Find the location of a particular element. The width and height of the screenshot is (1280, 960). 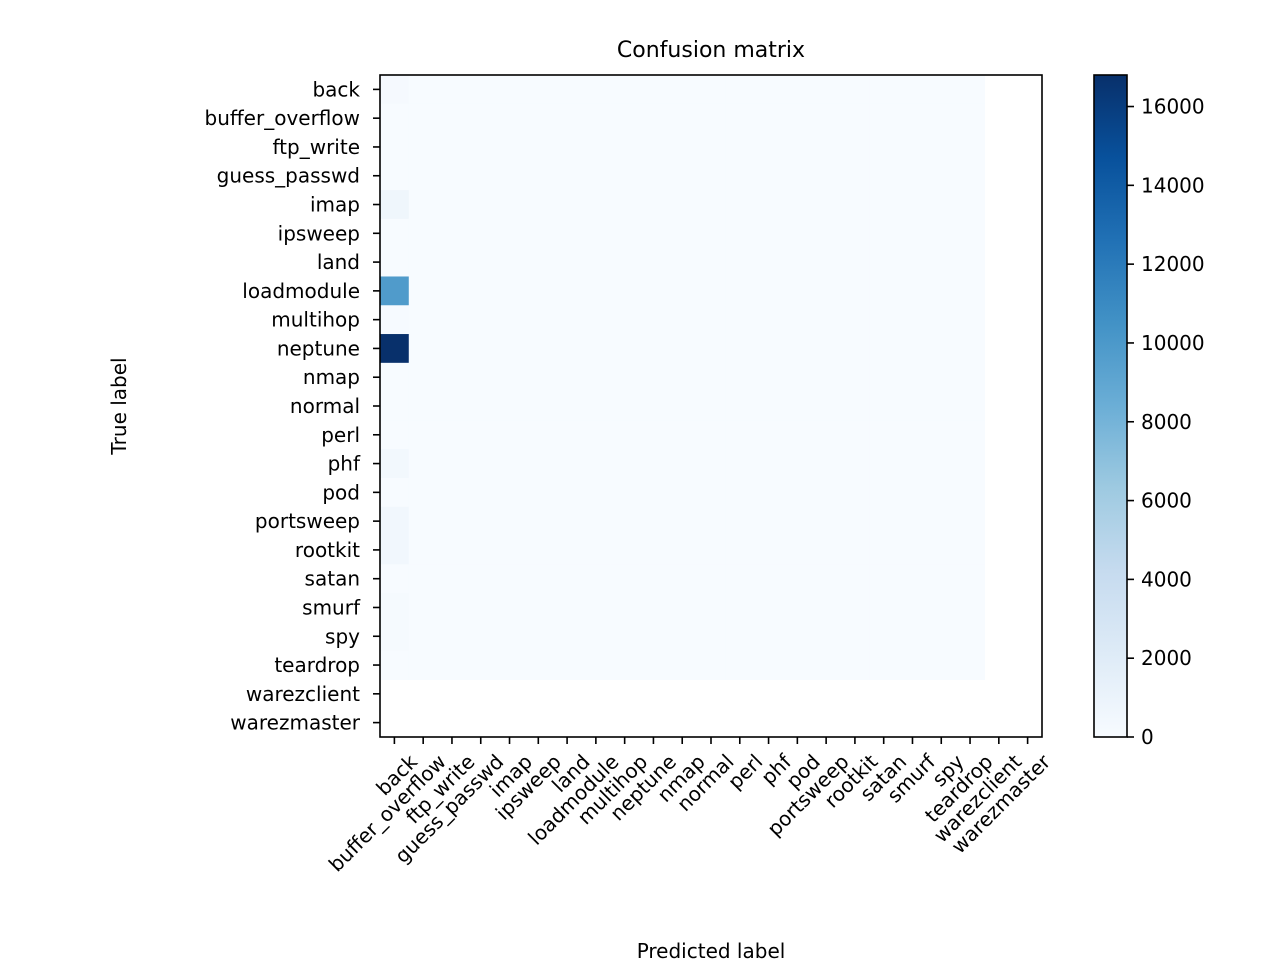

y-tick-label: spy is located at coordinates (342, 636).